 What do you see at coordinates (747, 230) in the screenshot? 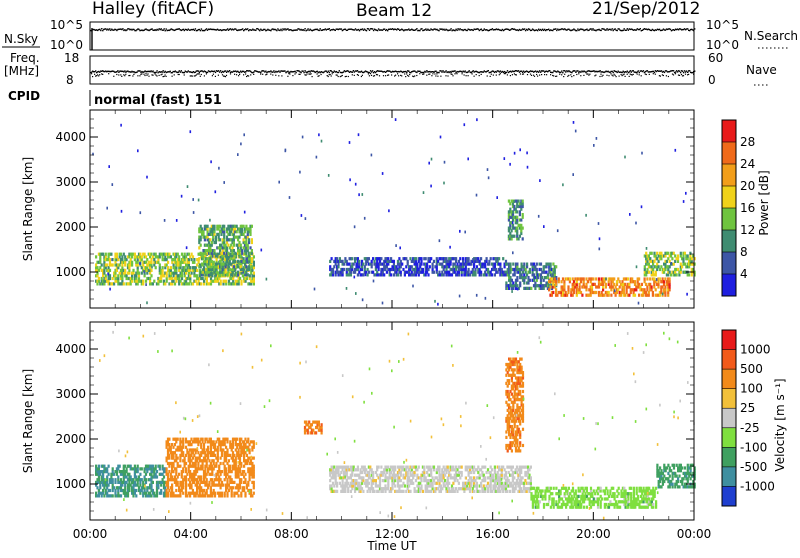
I see `colorbar-tick-label: 12` at bounding box center [747, 230].